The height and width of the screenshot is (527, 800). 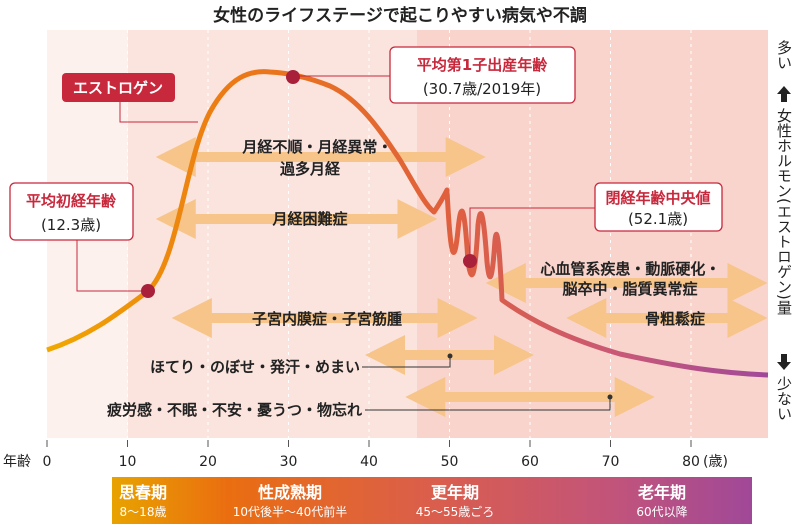 I want to click on first-birth-callout: 平均第1子出産年齢 (30.7歳/2019年), so click(x=482, y=75).